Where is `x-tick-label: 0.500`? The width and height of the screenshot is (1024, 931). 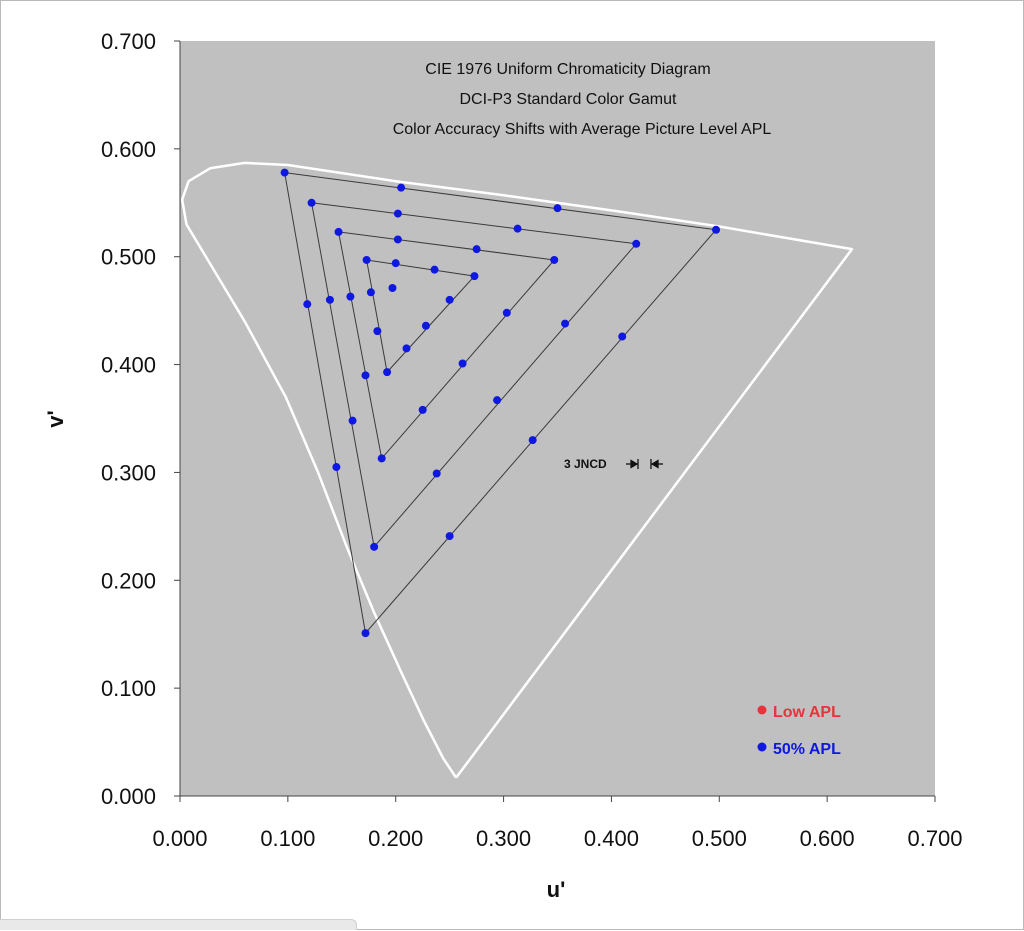 x-tick-label: 0.500 is located at coordinates (719, 838).